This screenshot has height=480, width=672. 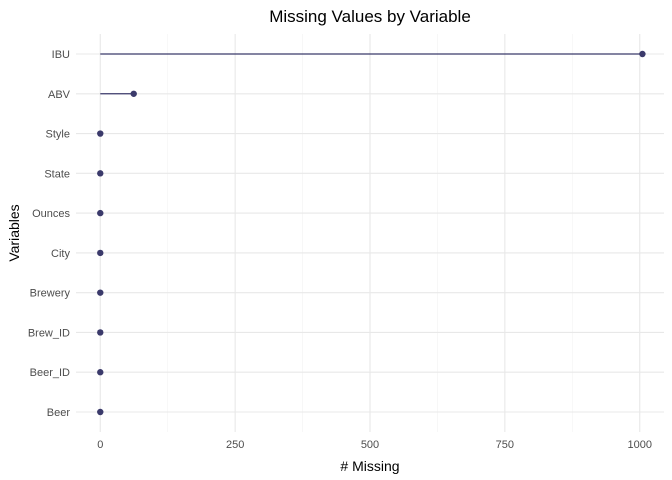 I want to click on lollipop-point-style, so click(x=100, y=133).